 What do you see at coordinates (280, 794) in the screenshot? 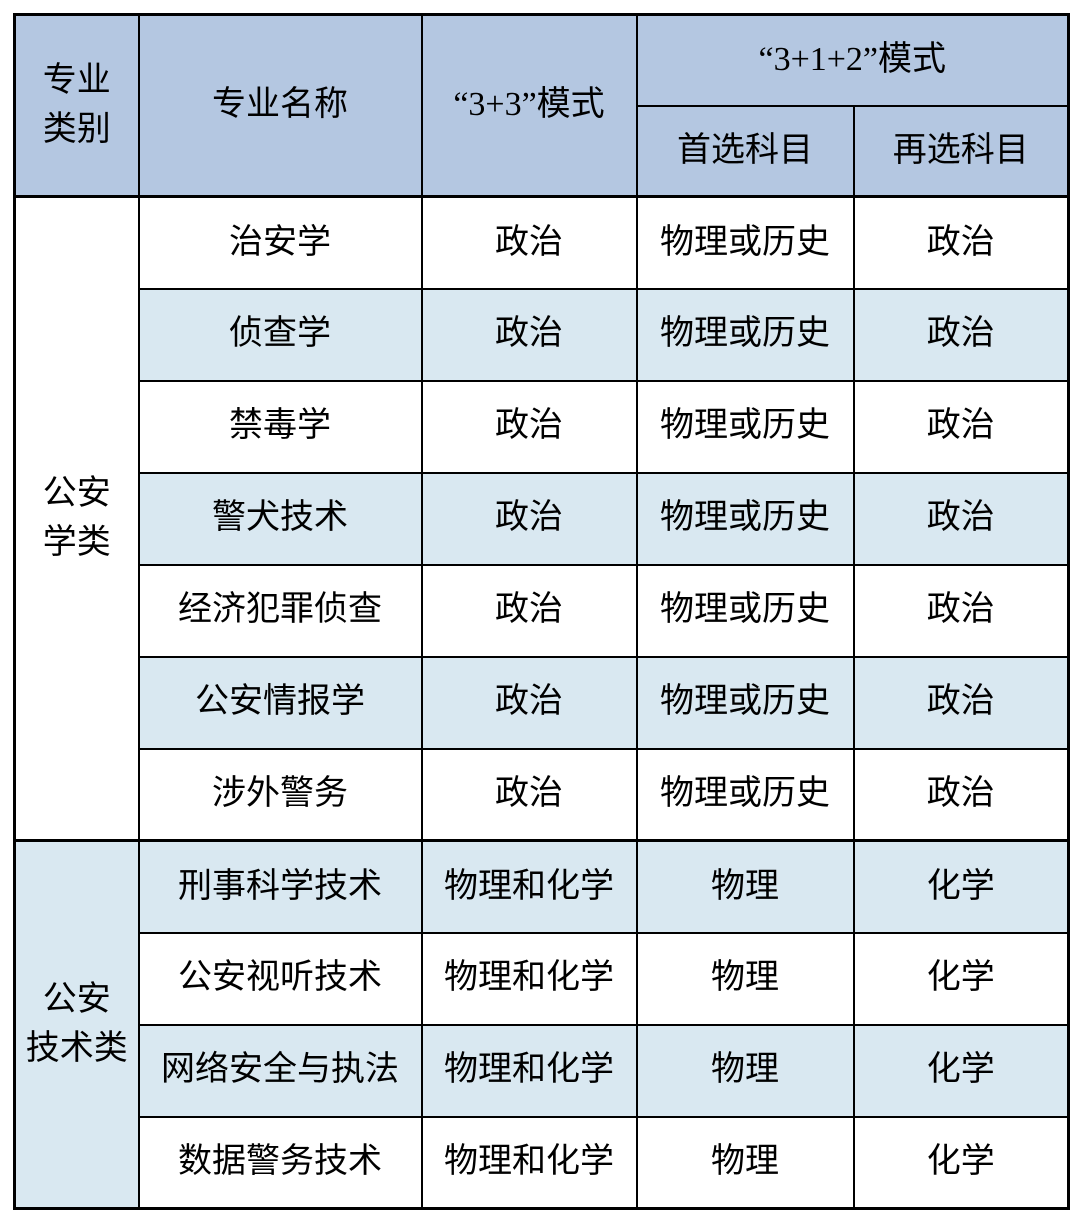
I see `major-name-cell: 涉外警务` at bounding box center [280, 794].